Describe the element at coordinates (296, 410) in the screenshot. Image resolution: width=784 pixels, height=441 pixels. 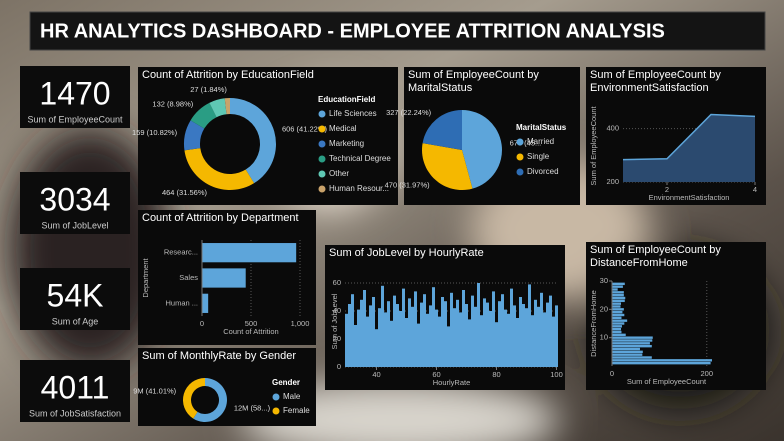
I see `legend-label: Female` at that location.